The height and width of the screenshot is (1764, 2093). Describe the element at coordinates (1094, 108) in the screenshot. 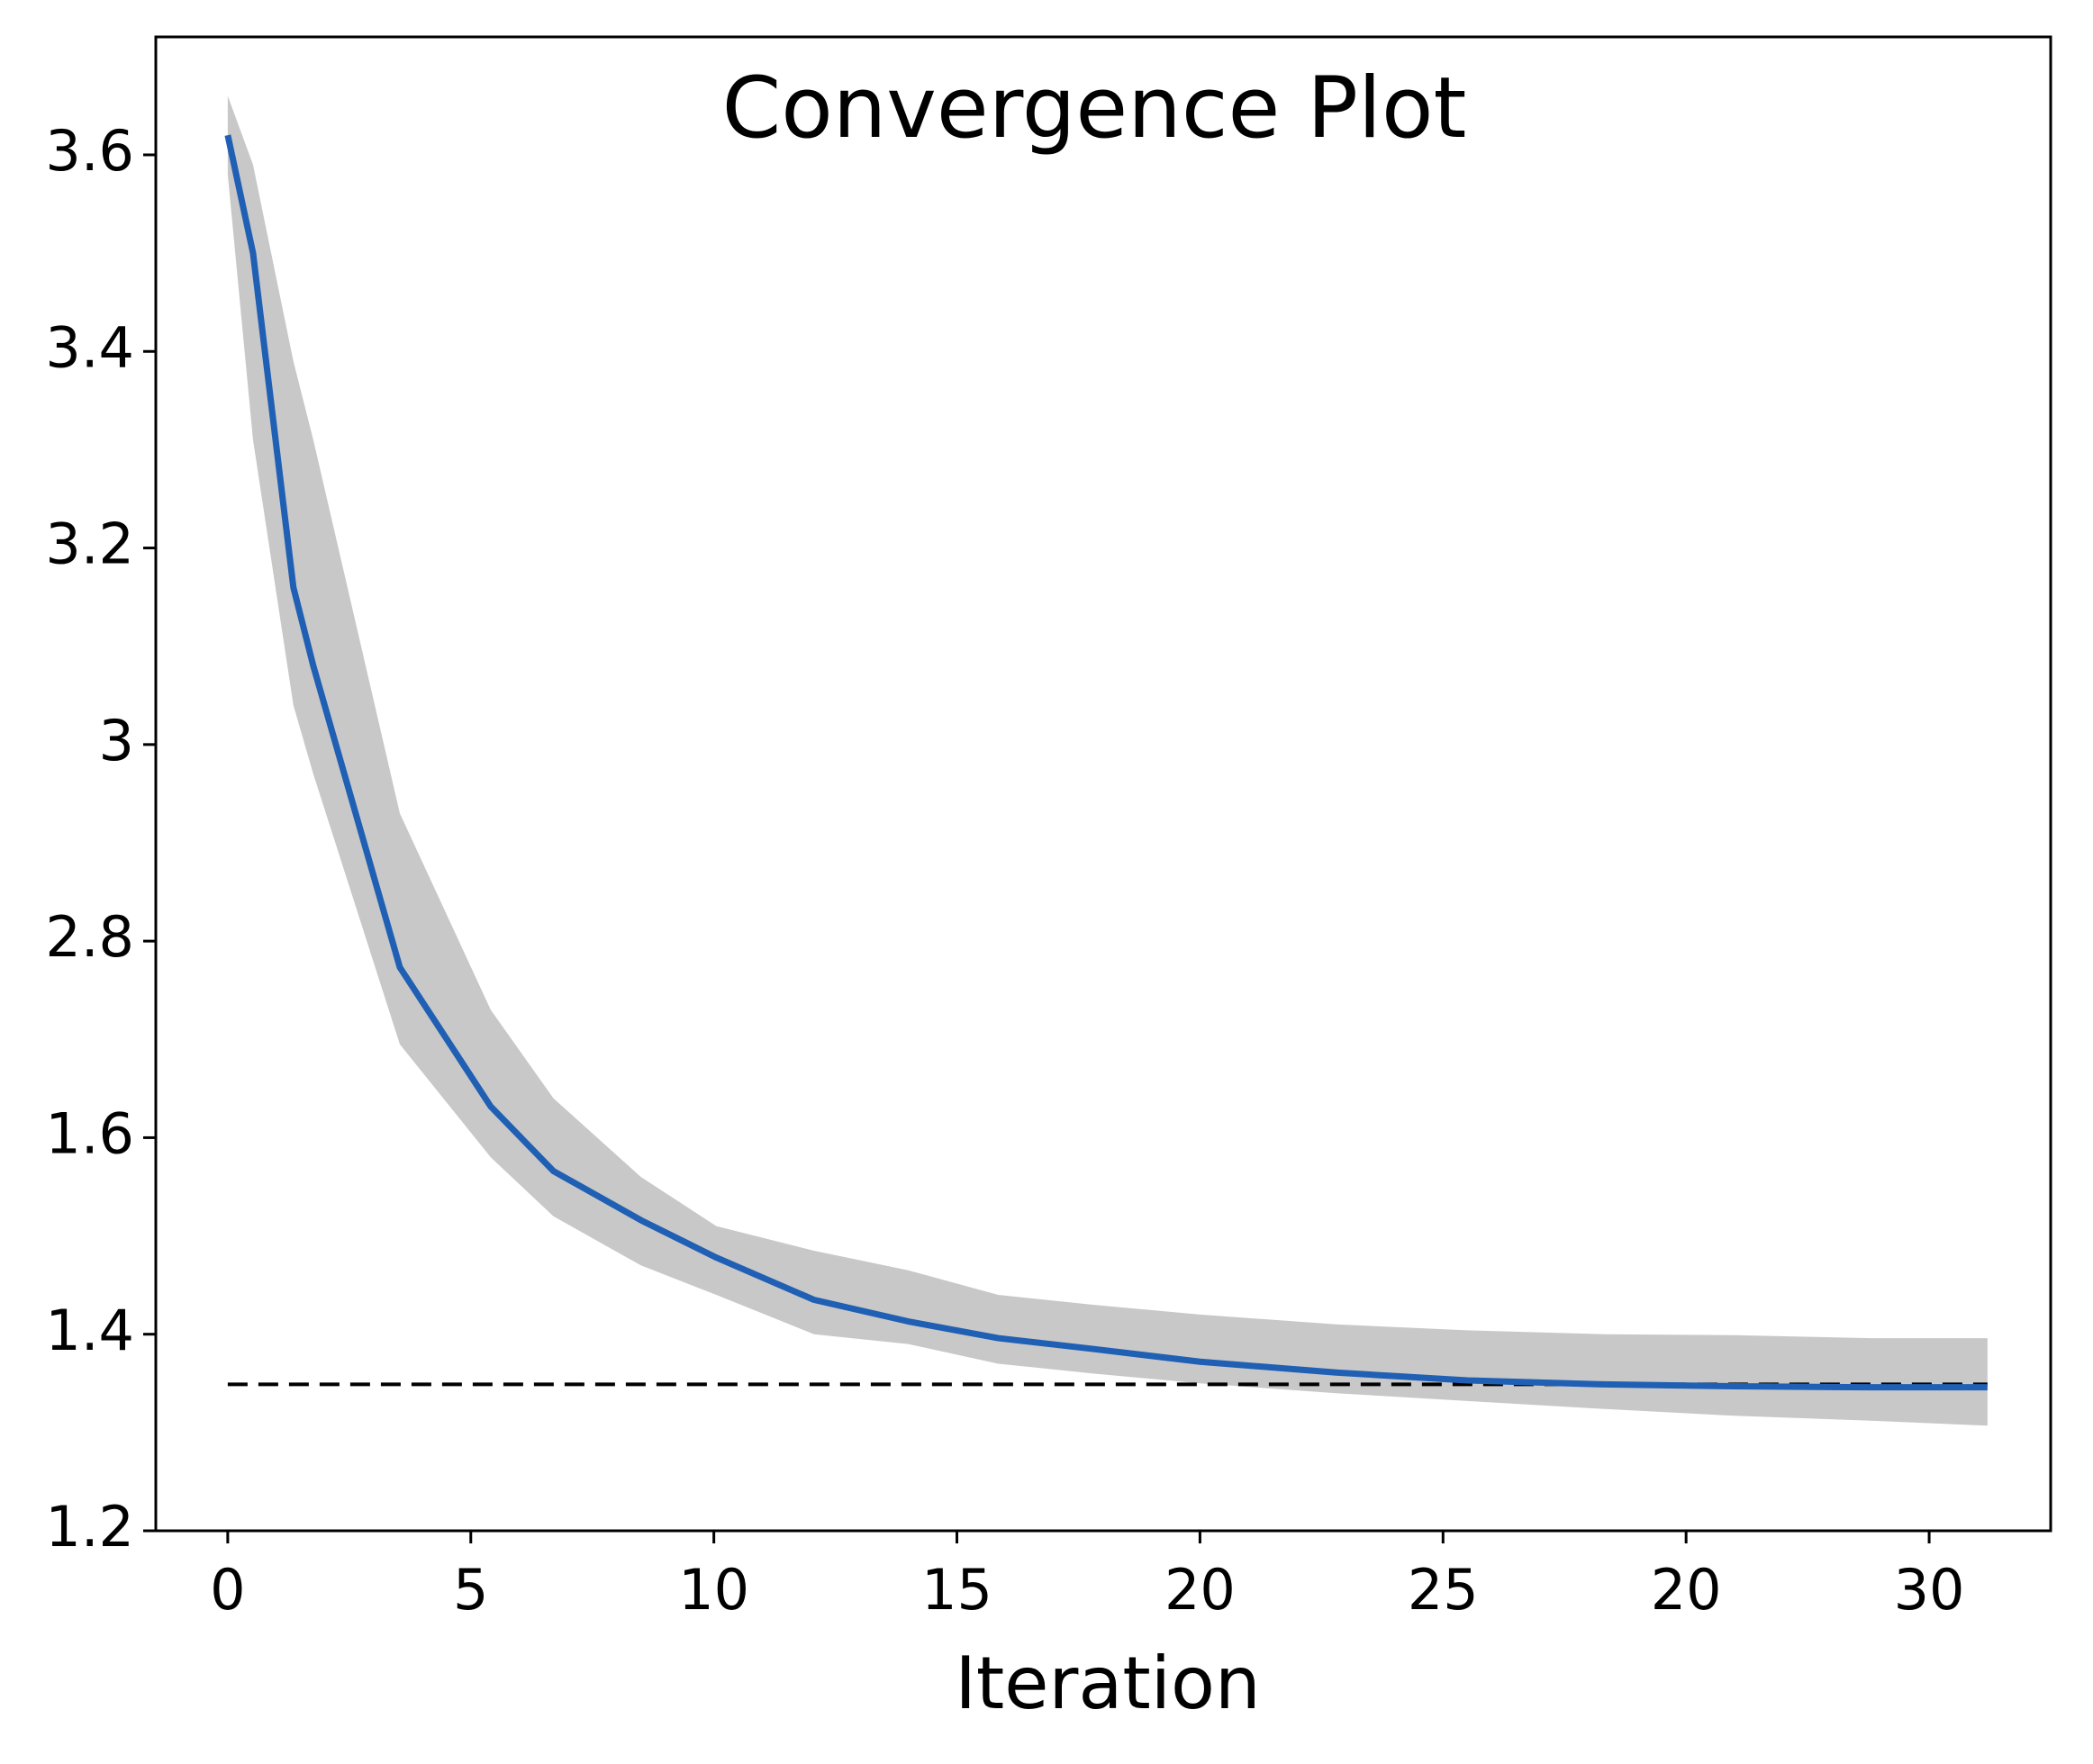

I see `chart-title: Convergence Plot` at that location.